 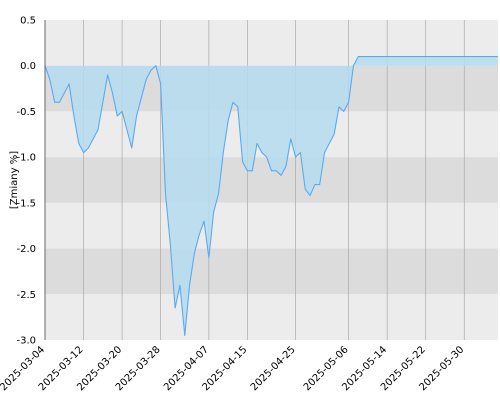 What do you see at coordinates (26, 341) in the screenshot?
I see `y-tick-label: -3.0` at bounding box center [26, 341].